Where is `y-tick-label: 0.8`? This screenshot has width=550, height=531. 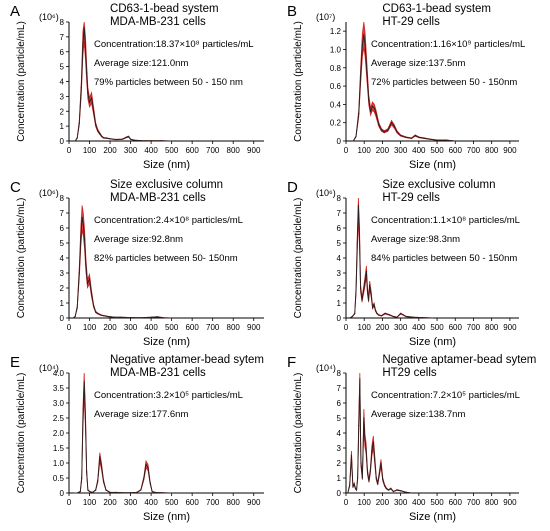 y-tick-label: 0.8 is located at coordinates (336, 68).